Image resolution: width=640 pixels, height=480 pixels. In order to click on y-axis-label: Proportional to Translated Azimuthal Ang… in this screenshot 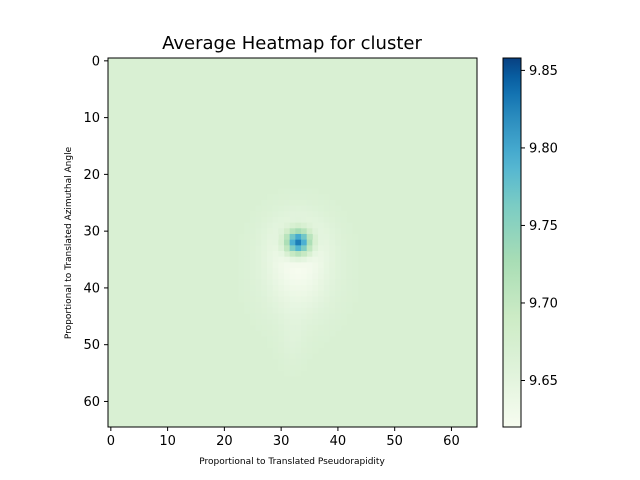, I will do `click(69, 242)`.